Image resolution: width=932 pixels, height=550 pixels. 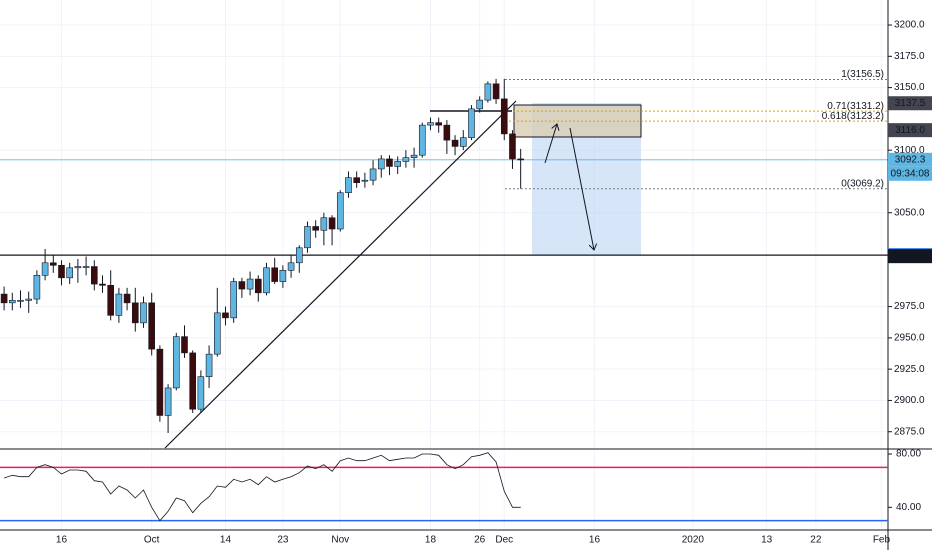 I want to click on x-tick-label: 23, so click(x=283, y=540).